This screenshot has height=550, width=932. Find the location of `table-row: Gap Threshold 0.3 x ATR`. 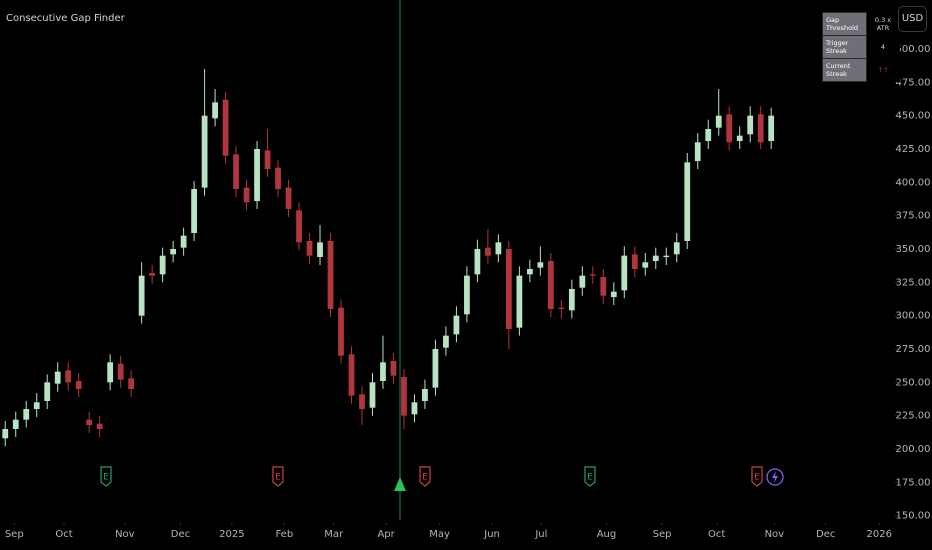

table-row: Gap Threshold 0.3 x ATR is located at coordinates (861, 24).